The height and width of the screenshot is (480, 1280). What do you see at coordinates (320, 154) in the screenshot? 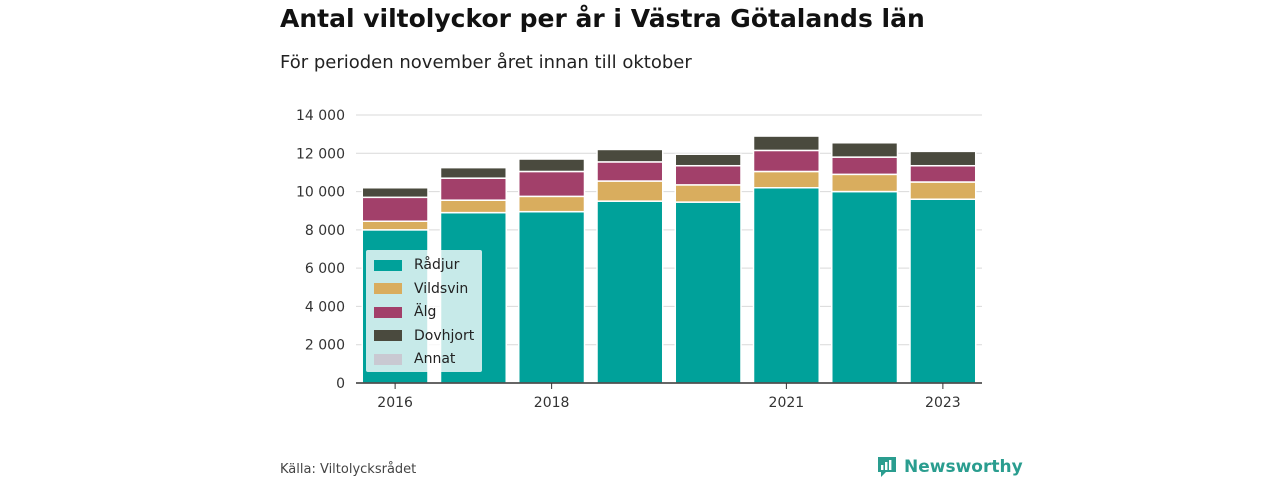
I see `y-tick-label: 12 000` at bounding box center [320, 154].